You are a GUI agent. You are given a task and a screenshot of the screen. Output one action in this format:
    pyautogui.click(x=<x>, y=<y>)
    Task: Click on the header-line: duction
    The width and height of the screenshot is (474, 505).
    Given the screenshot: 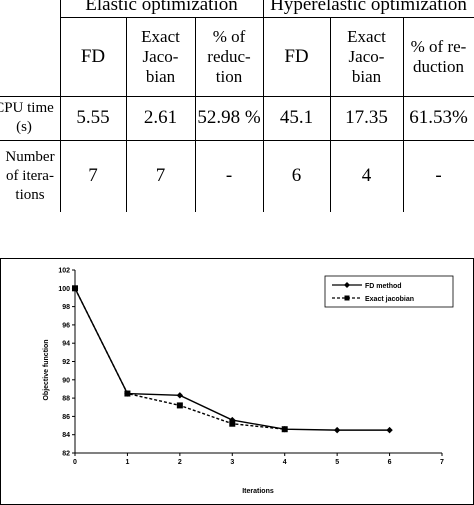 What is the action you would take?
    pyautogui.click(x=438, y=66)
    